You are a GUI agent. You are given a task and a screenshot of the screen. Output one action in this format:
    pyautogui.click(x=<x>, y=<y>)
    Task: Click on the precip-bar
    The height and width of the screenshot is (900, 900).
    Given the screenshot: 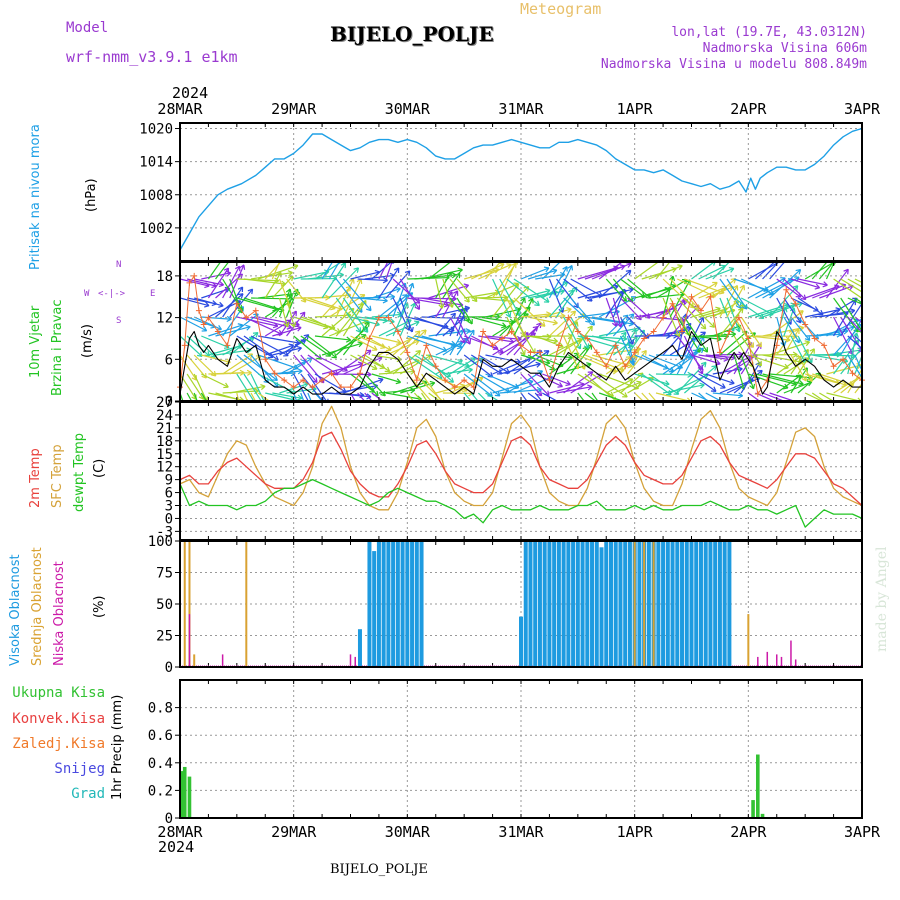 What is the action you would take?
    pyautogui.click(x=184, y=792)
    